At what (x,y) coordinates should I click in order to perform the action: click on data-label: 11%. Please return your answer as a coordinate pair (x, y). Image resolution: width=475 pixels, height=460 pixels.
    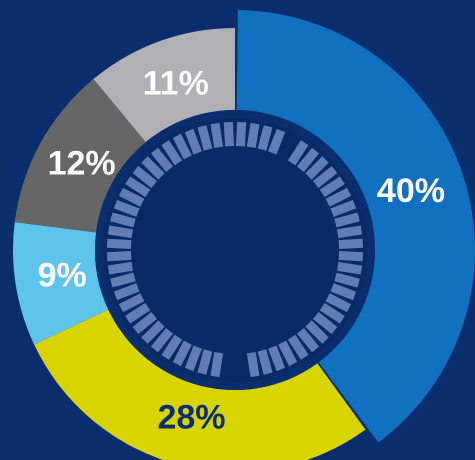
    Looking at the image, I should click on (176, 83).